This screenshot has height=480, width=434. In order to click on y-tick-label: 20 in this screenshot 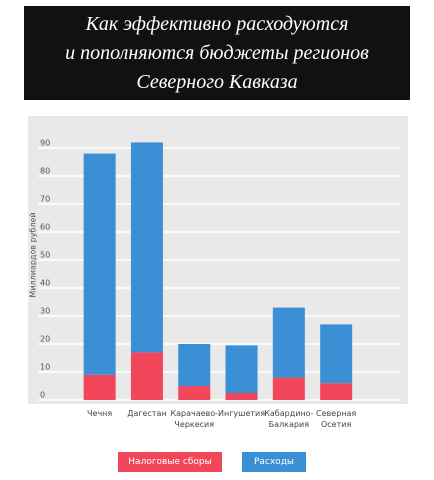, I will do `click(45, 339)`.